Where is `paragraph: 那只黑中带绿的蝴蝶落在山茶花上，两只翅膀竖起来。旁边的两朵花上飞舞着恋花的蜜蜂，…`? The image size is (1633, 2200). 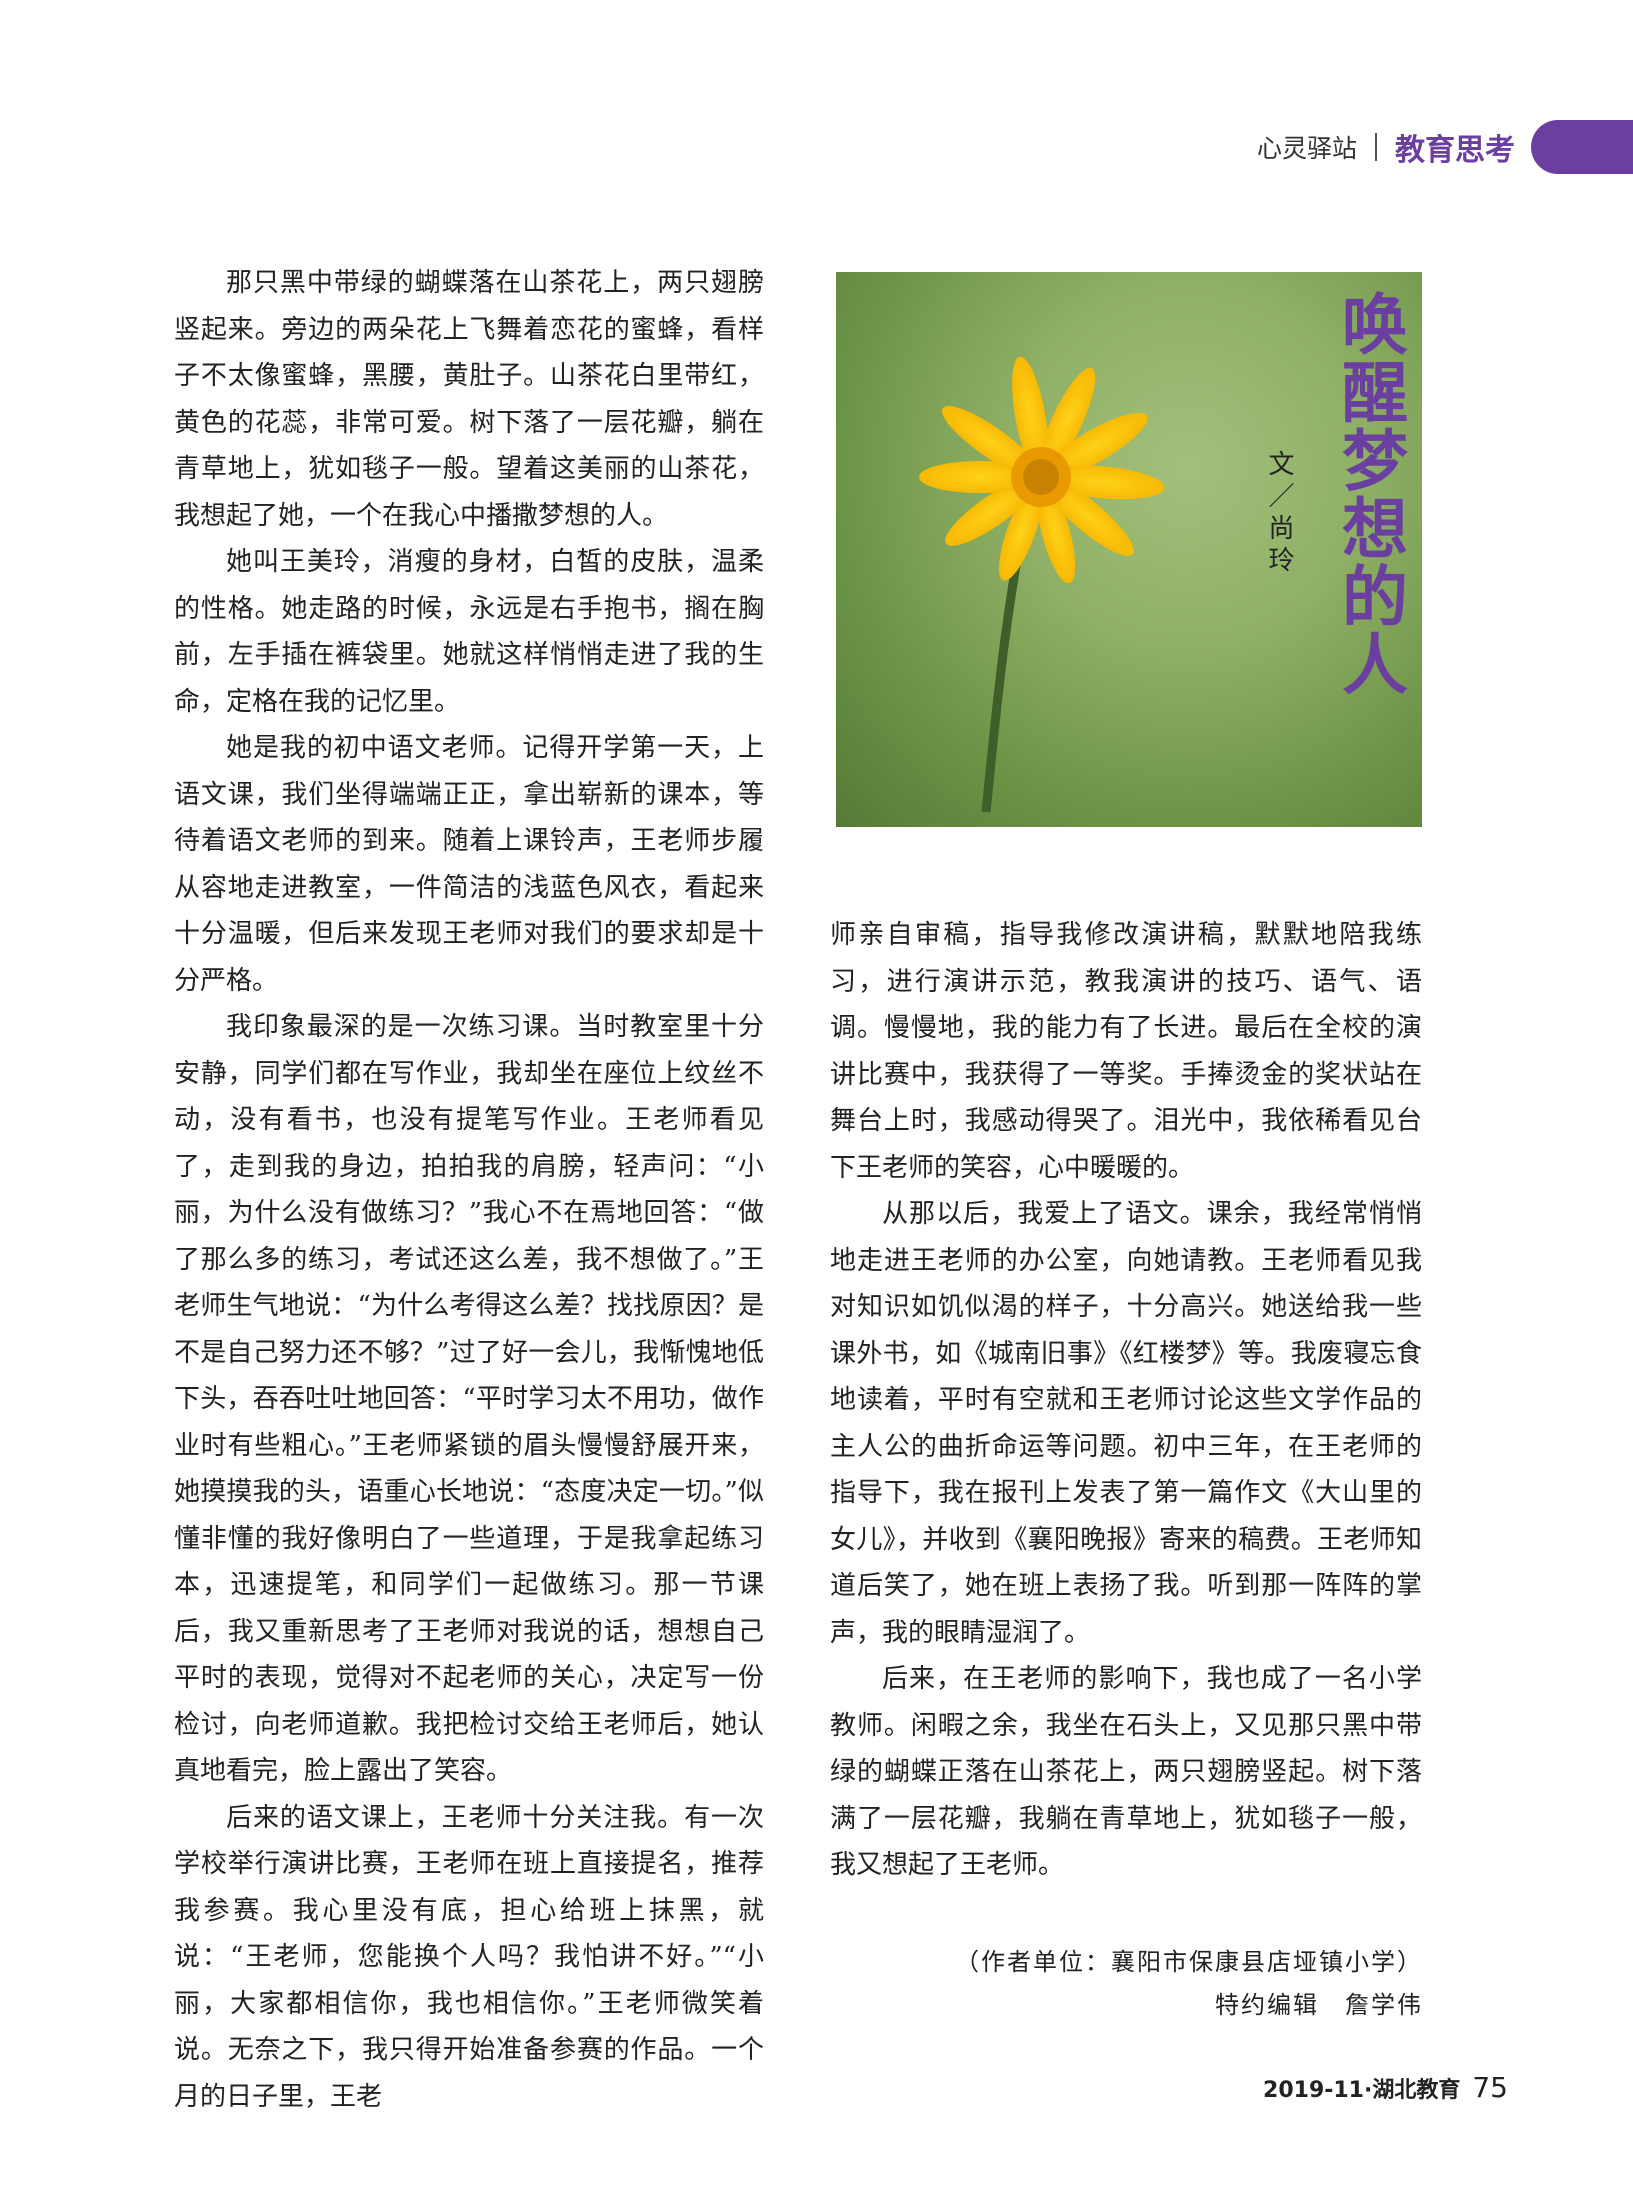
paragraph: 那只黑中带绿的蝴蝶落在山茶花上，两只翅膀竖起来。旁边的两朵花上飞舞着恋花的蜜蜂，… is located at coordinates (469, 399).